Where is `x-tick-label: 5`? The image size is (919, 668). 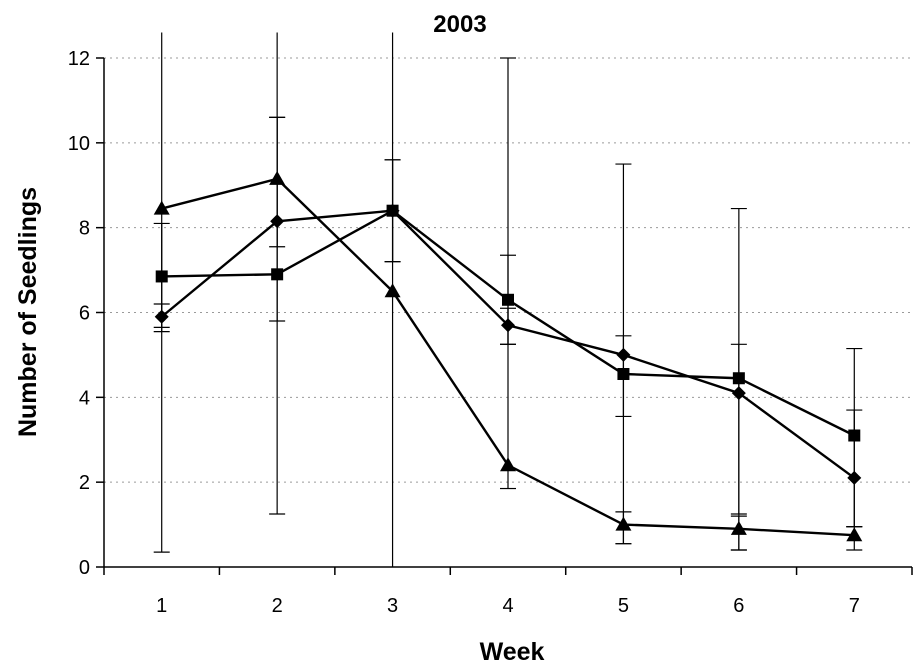
x-tick-label: 5 is located at coordinates (623, 606).